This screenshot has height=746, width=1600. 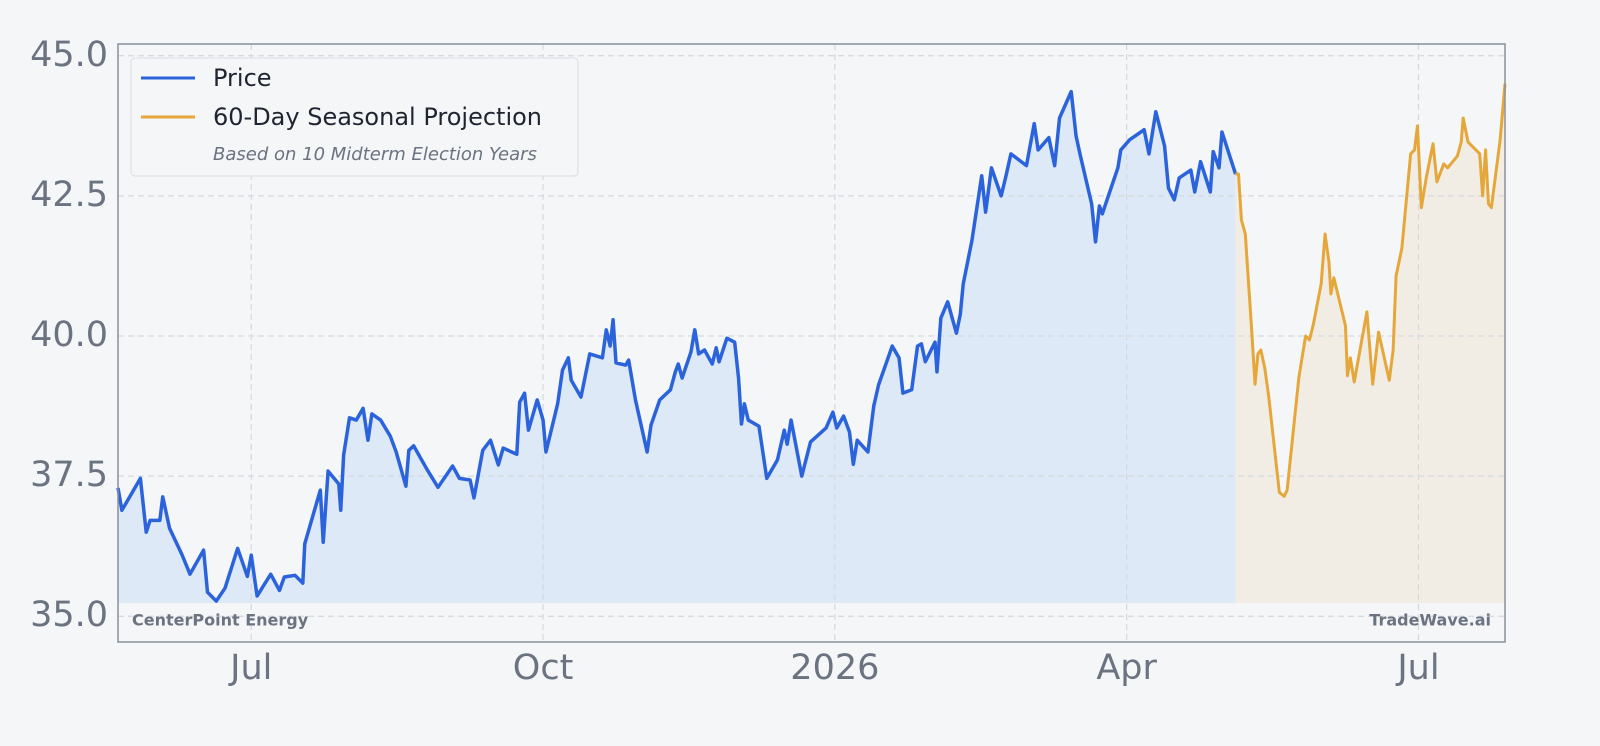 What do you see at coordinates (69, 475) in the screenshot?
I see `y-tick-label: 37.5` at bounding box center [69, 475].